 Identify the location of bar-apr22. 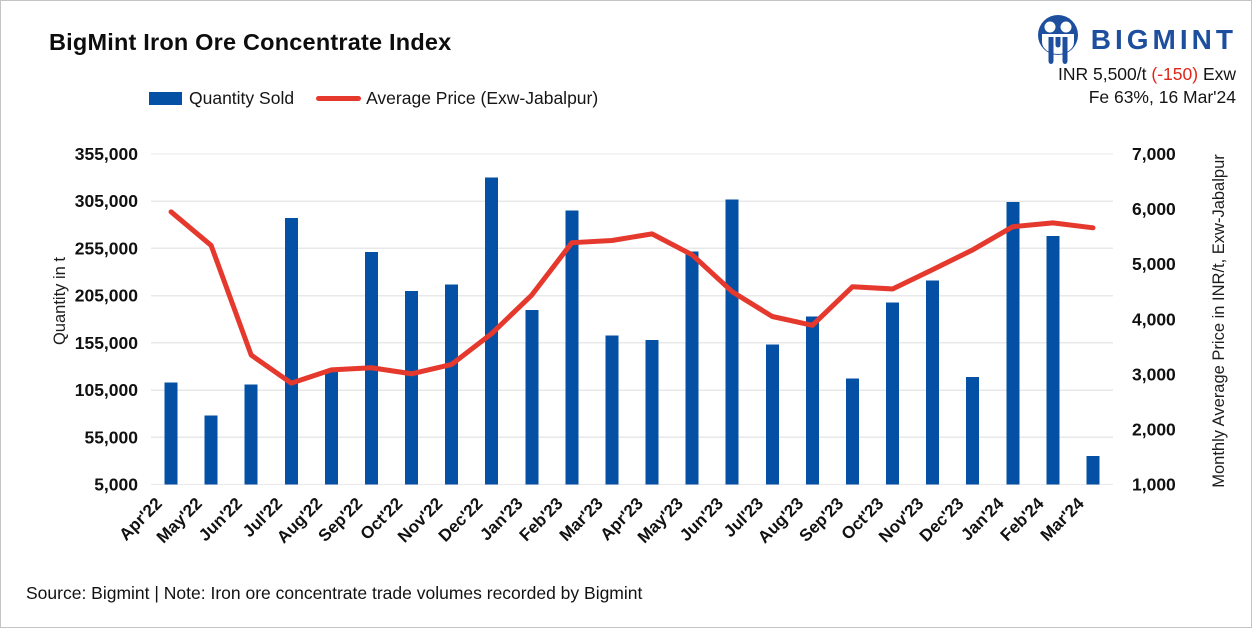
(171, 433).